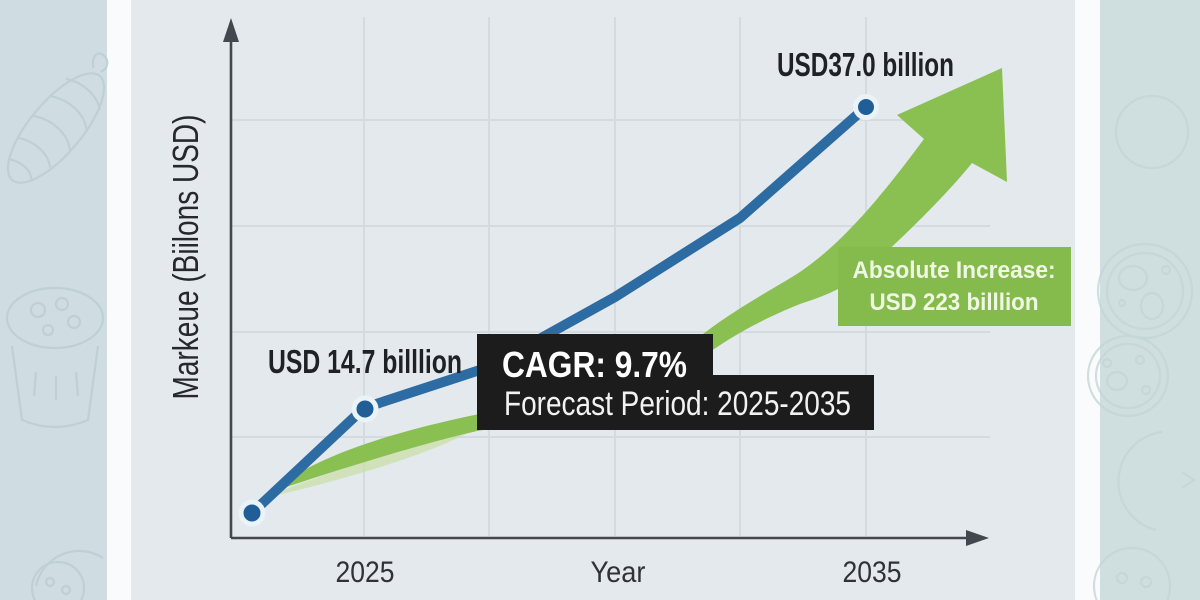 Image resolution: width=1200 pixels, height=600 pixels. Describe the element at coordinates (185, 257) in the screenshot. I see `svg-text: Markeue (Biilons USD)` at that location.